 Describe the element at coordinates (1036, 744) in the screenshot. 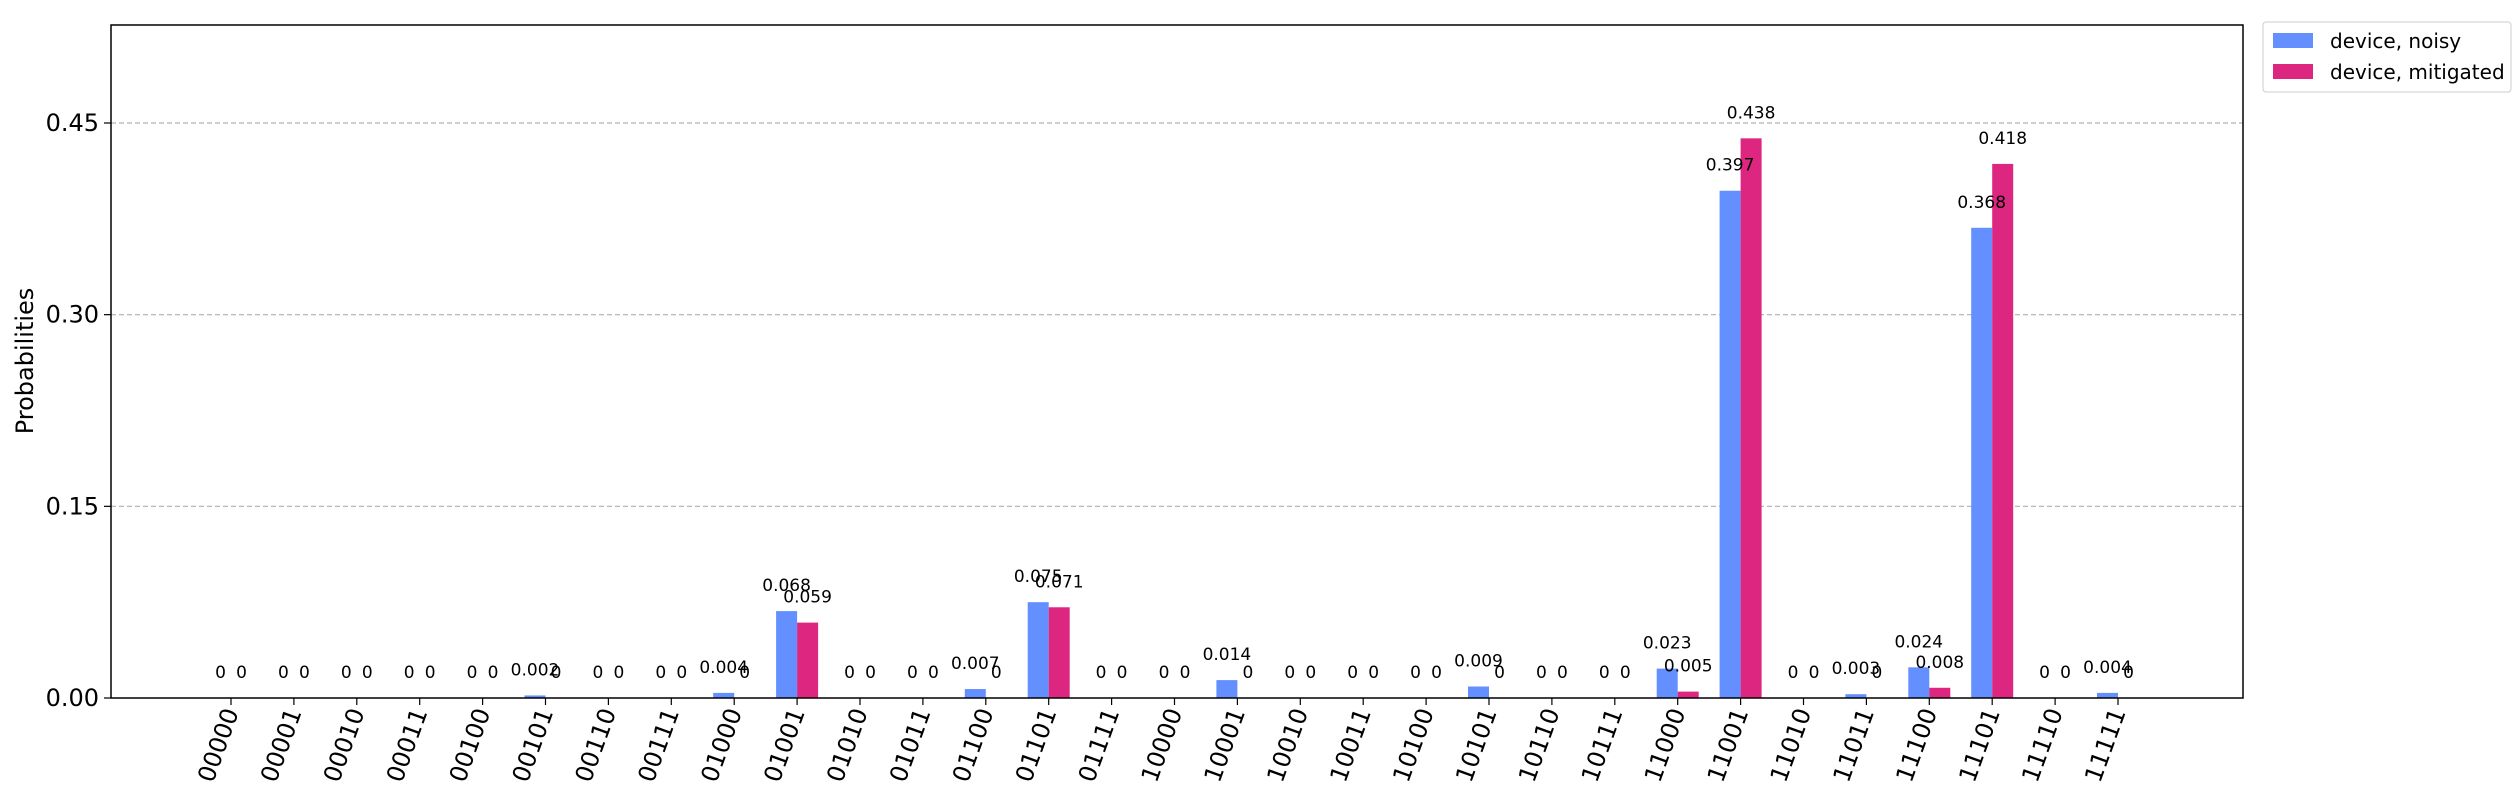

I see `x-tick-label: 01101` at that location.